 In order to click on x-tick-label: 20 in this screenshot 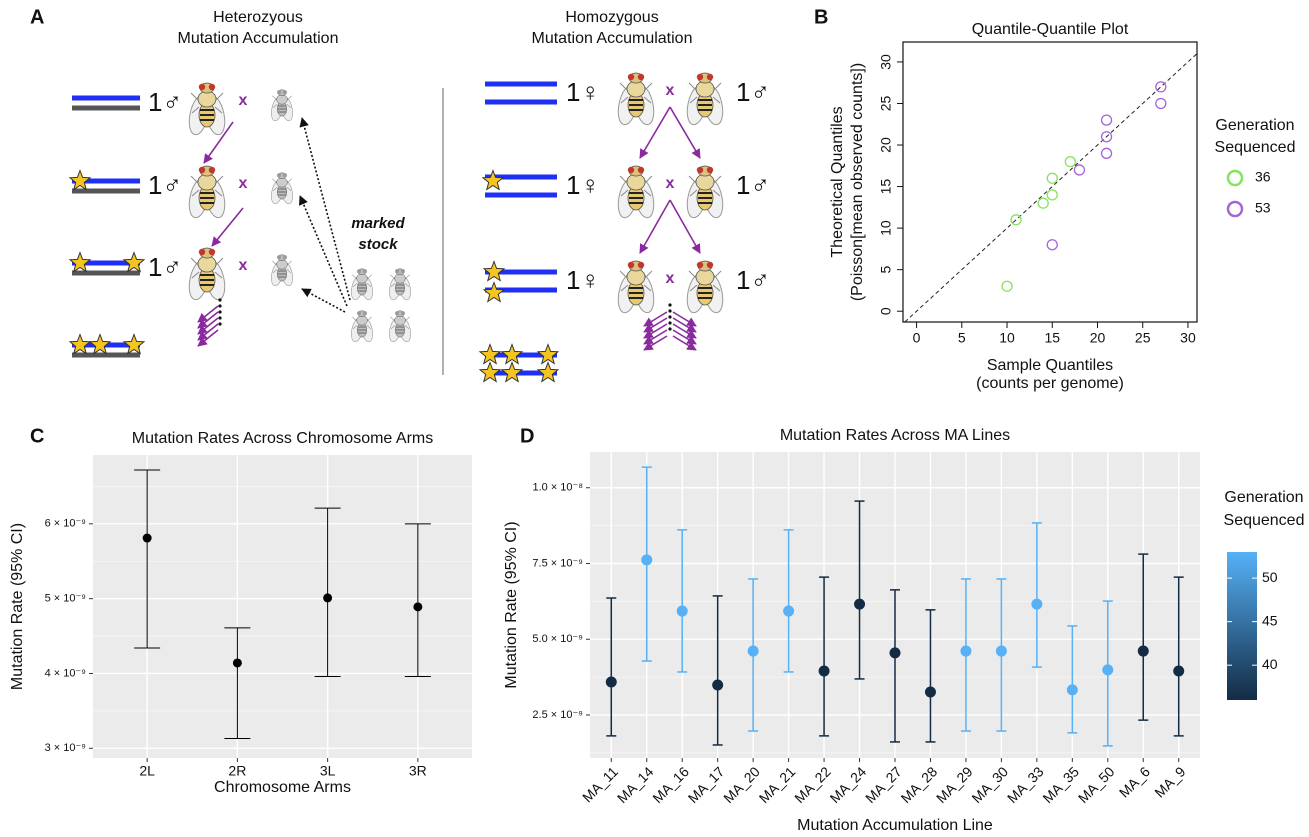, I will do `click(1098, 338)`.